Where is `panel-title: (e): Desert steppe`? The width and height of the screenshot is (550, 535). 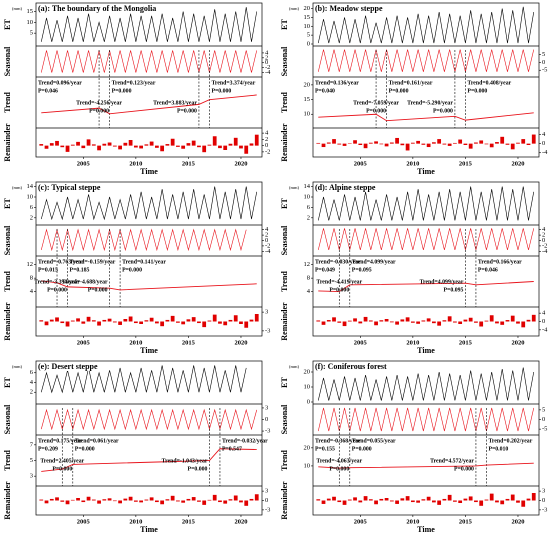
panel-title: (e): Desert steppe is located at coordinates (68, 366).